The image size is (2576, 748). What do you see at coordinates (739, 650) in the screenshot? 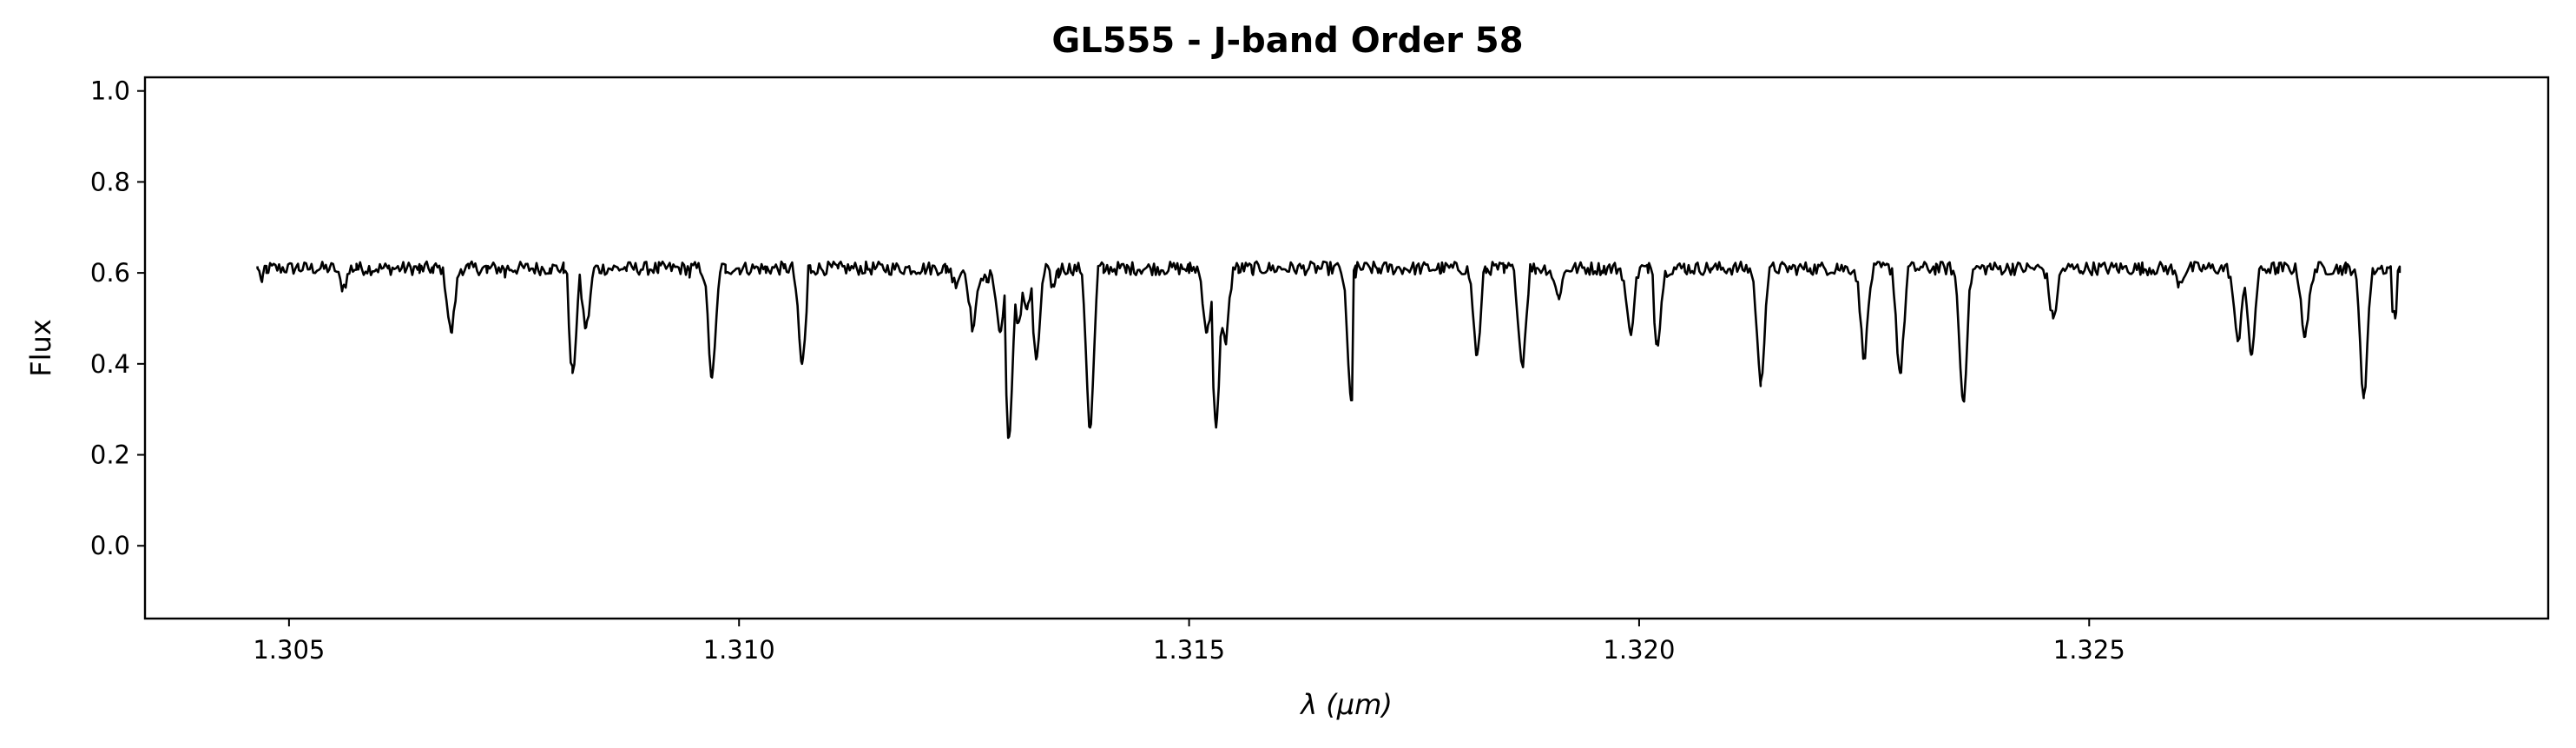
I see `x-tick-label: 1.310` at bounding box center [739, 650].